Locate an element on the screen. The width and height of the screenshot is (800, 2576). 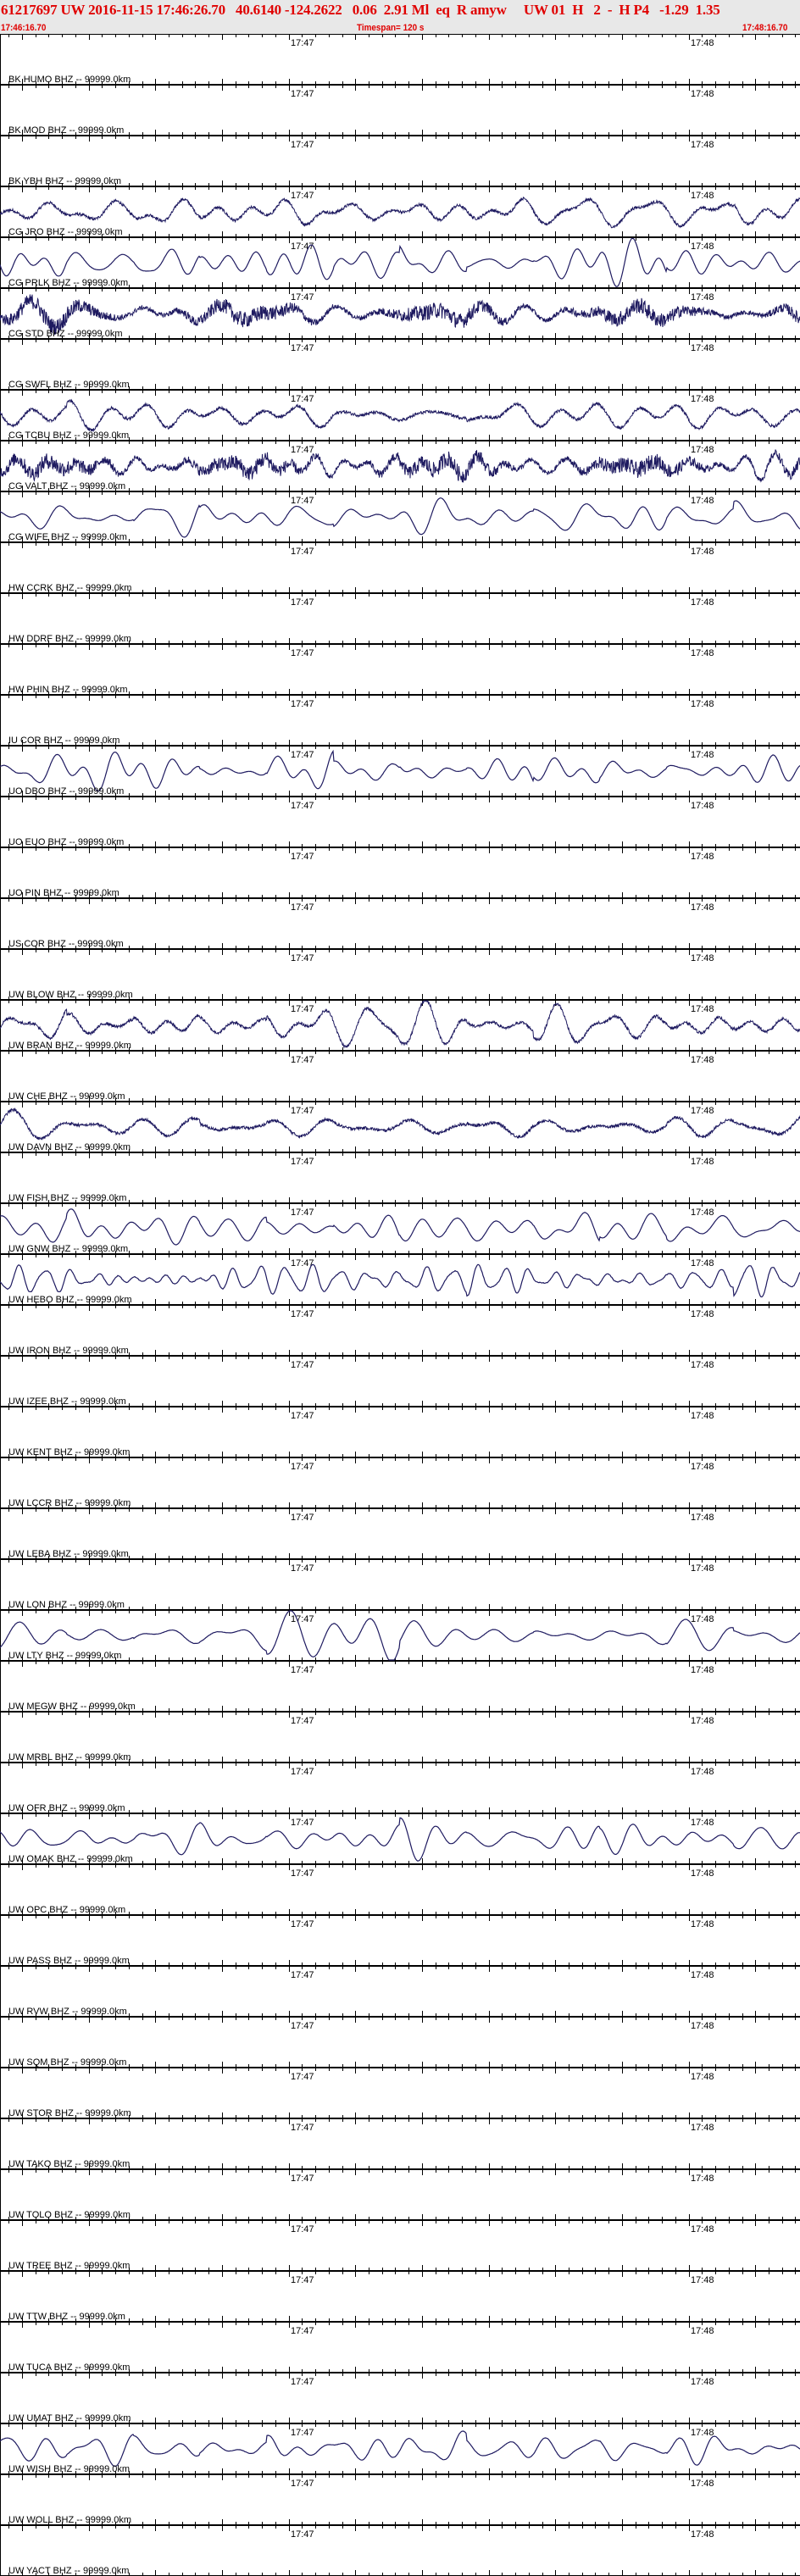
station-label: UW YACT BHZ -- 99999.0km is located at coordinates (68, 2571).